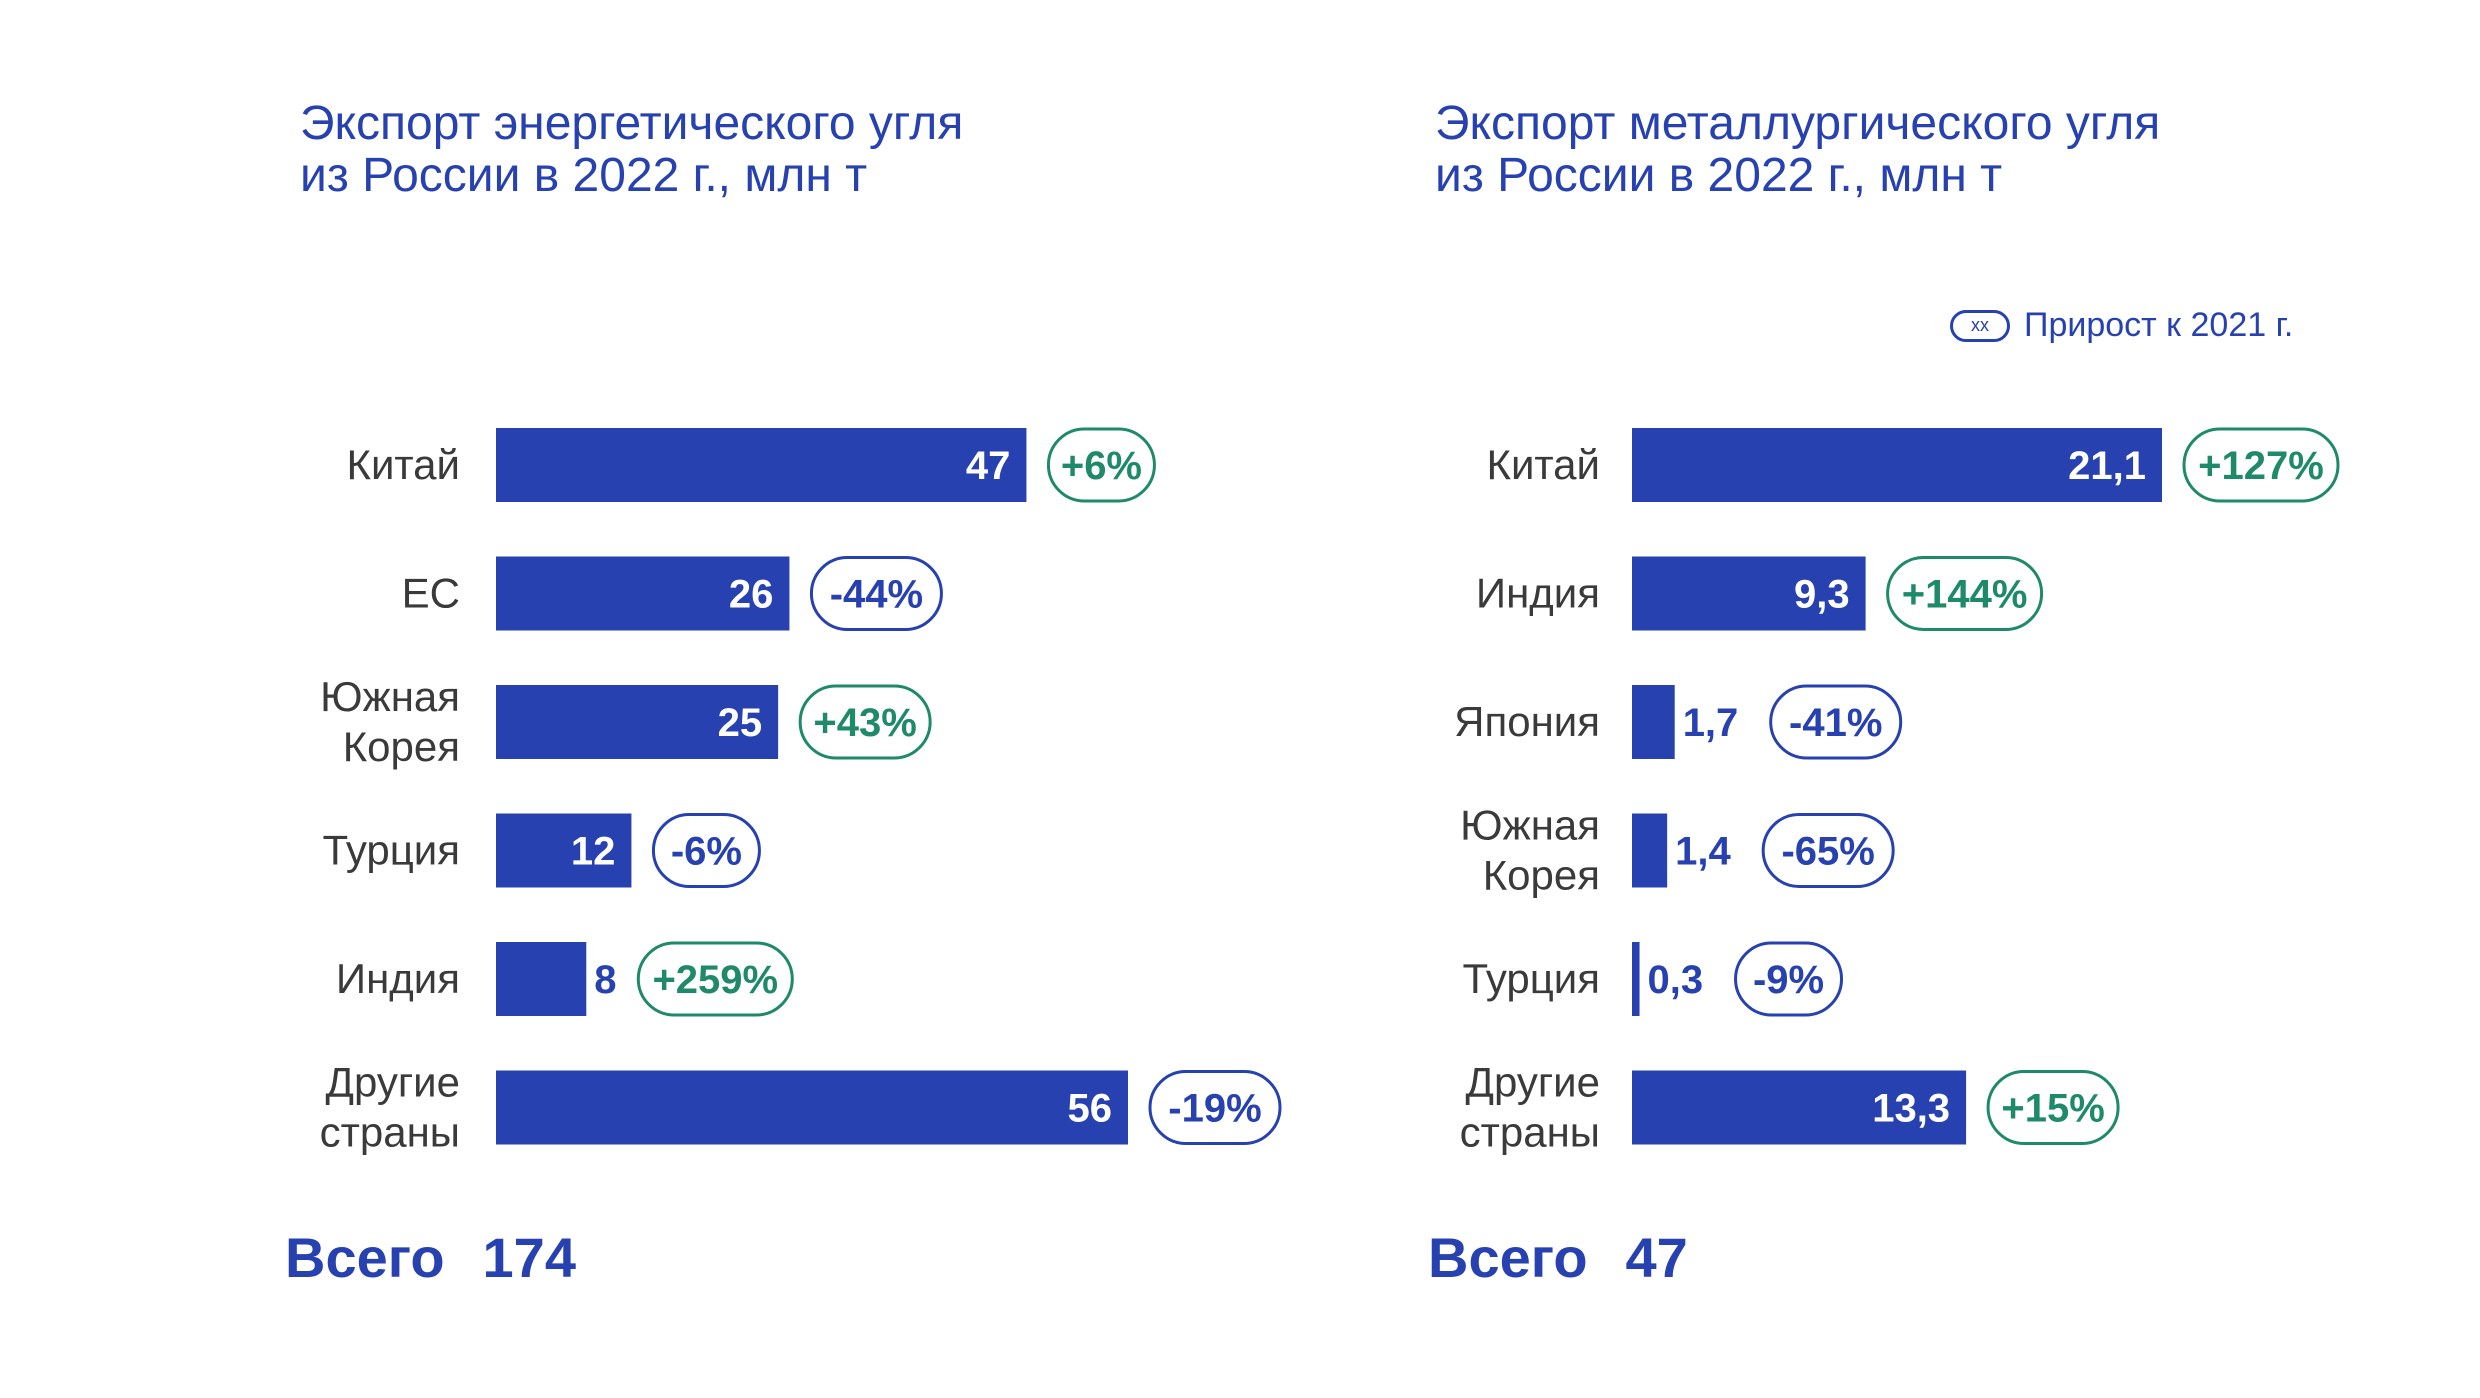 The height and width of the screenshot is (1398, 2480). I want to click on growth-pill-label: +259%, so click(715, 980).